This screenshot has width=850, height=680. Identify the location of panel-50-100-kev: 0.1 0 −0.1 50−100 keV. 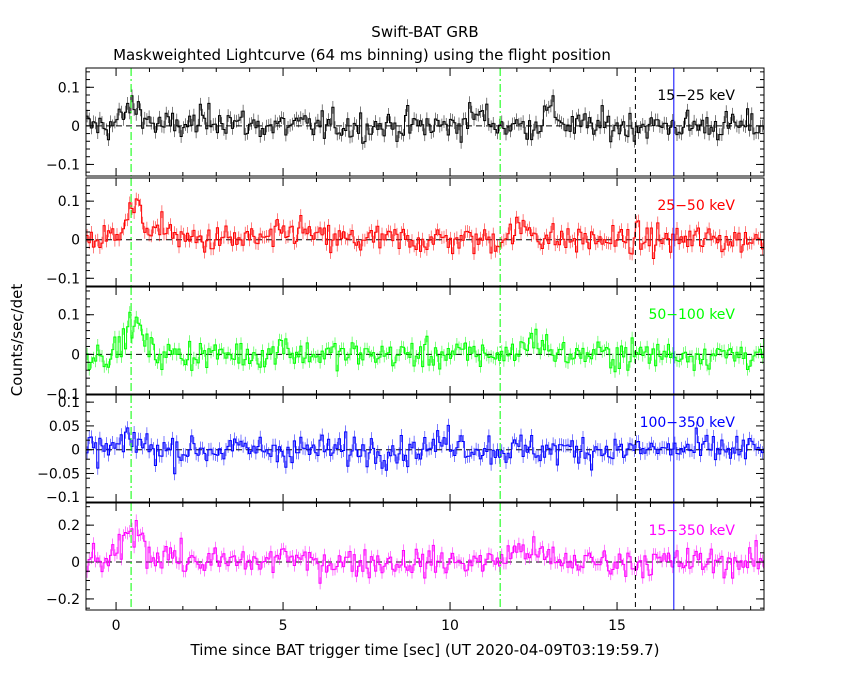
(405, 344).